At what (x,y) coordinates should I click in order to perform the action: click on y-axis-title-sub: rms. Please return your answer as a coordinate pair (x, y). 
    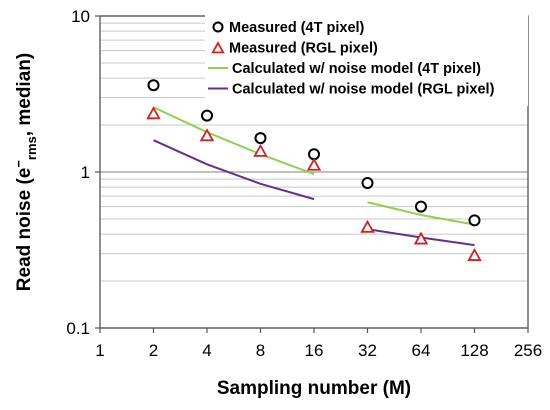
    Looking at the image, I should click on (31, 148).